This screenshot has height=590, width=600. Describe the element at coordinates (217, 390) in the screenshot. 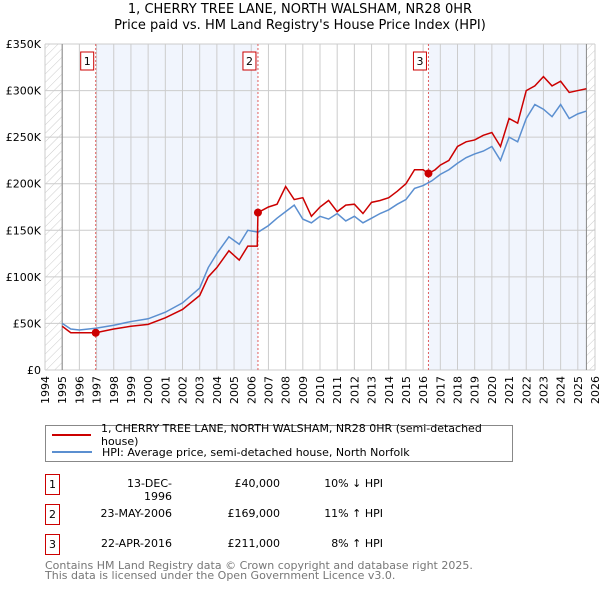

I see `x-tick-label: 2004` at that location.